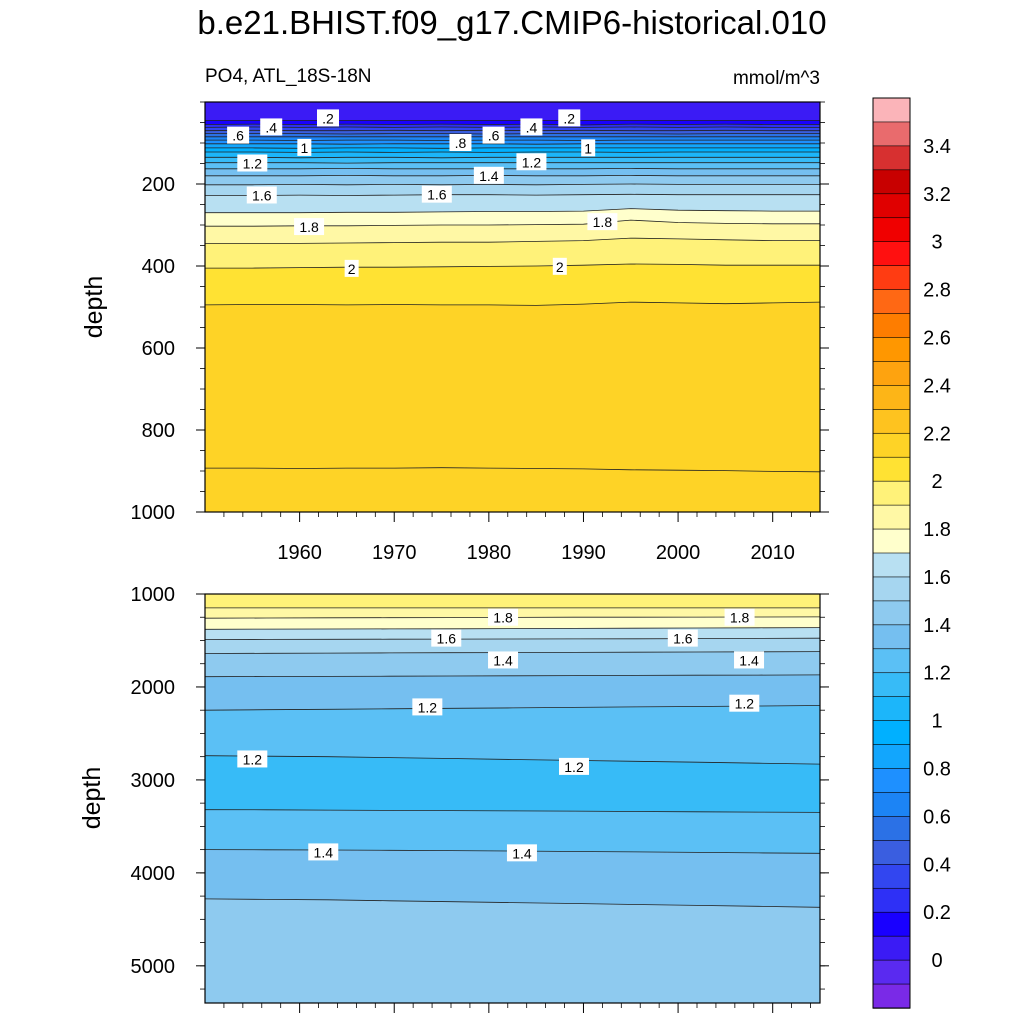 The image size is (1024, 1024). Describe the element at coordinates (153, 688) in the screenshot. I see `lower-y-tick-label: 2000` at that location.